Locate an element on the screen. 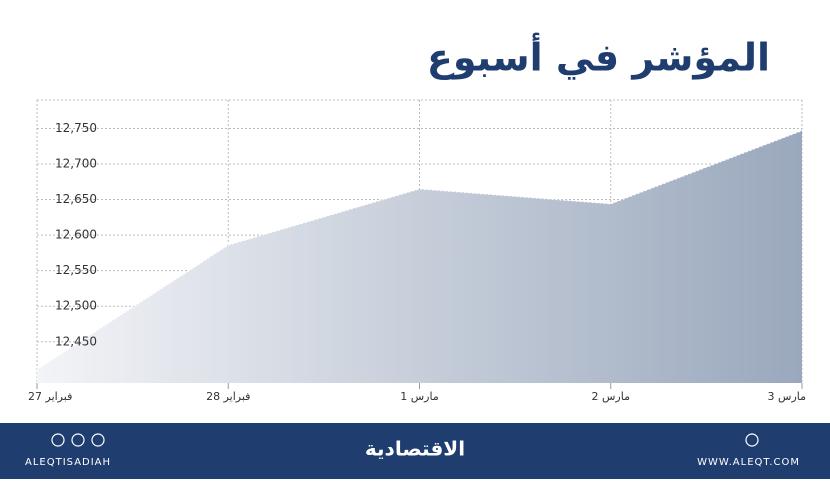  footer-brand: الاقتصادية is located at coordinates (415, 449).